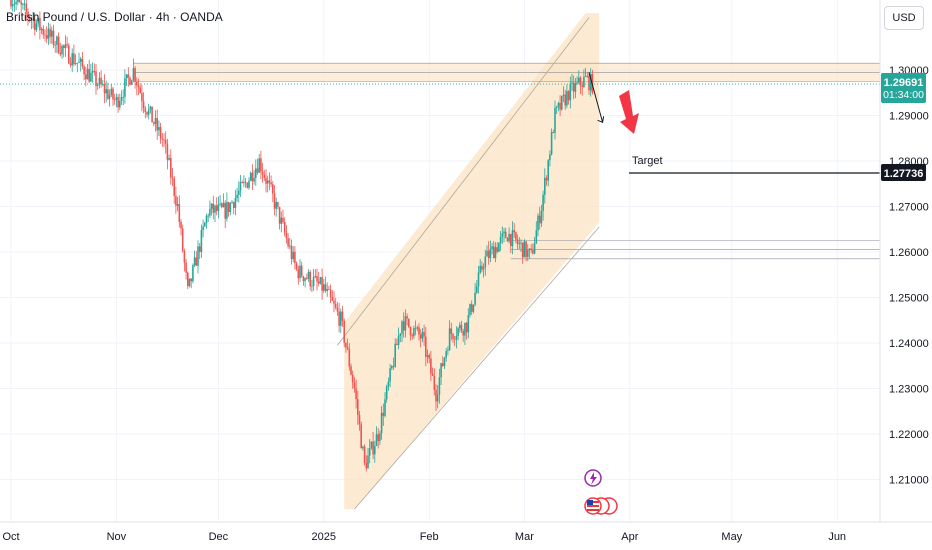  I want to click on events-markers, so click(601, 492).